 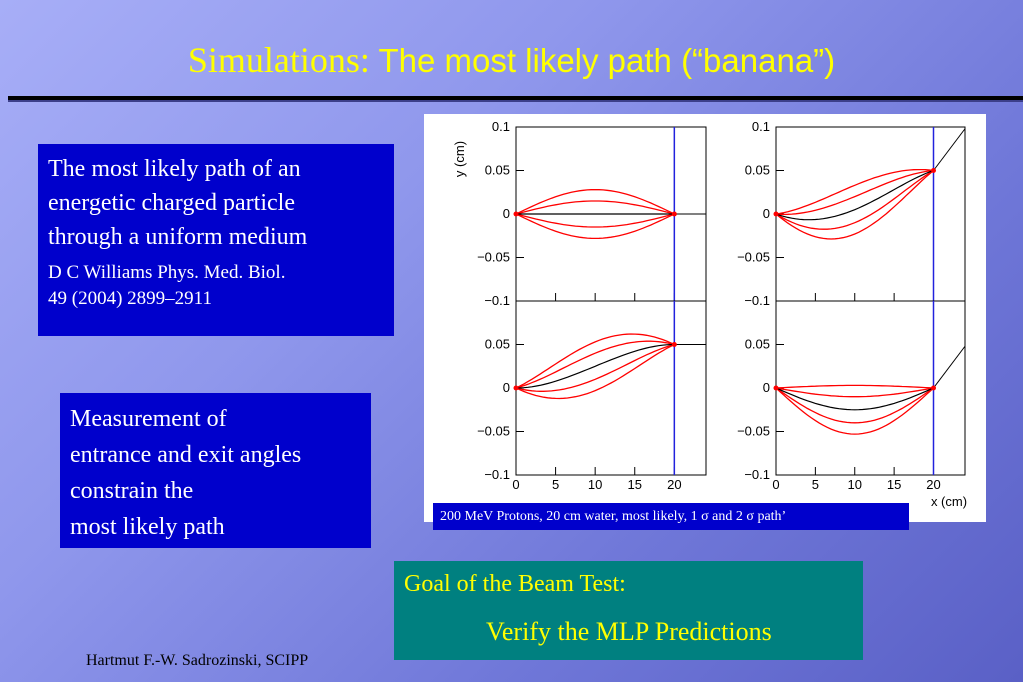 I want to click on panel-4-exit-point, so click(x=933, y=388).